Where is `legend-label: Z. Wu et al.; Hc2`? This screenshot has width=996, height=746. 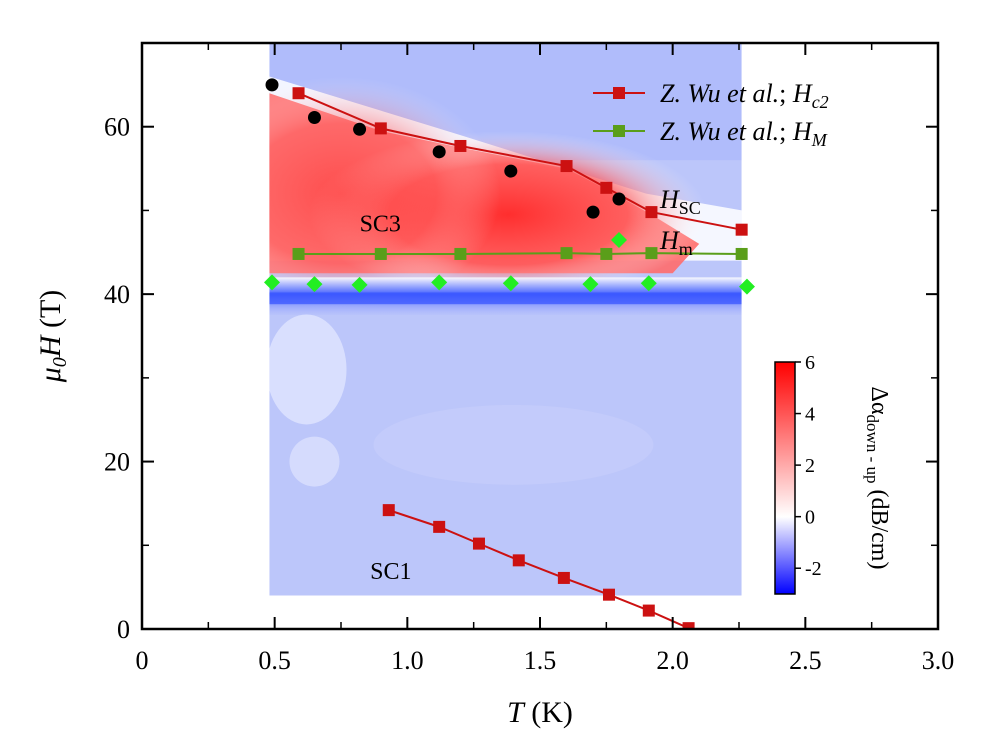
legend-label: Z. Wu et al.; Hc2 is located at coordinates (744, 95).